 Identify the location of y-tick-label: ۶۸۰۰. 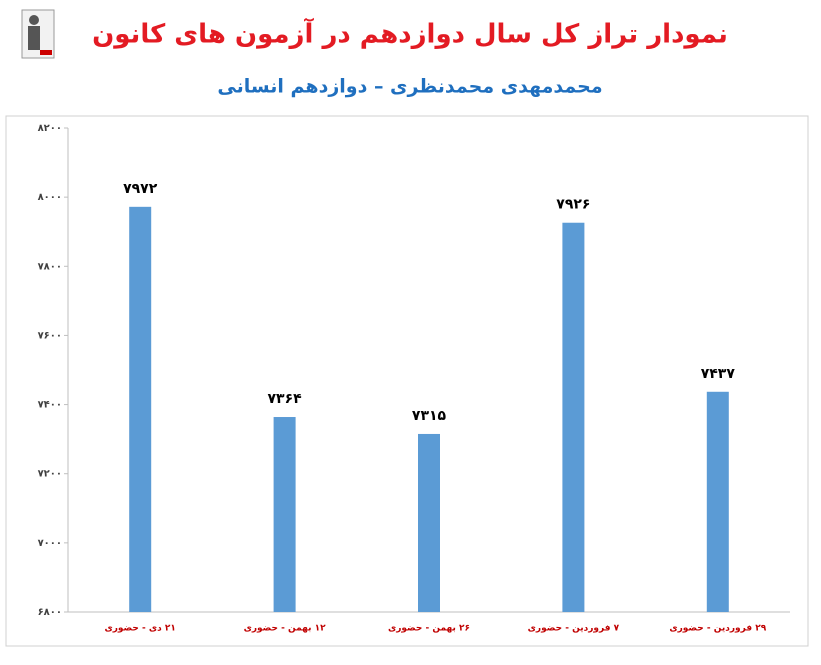
(50, 612).